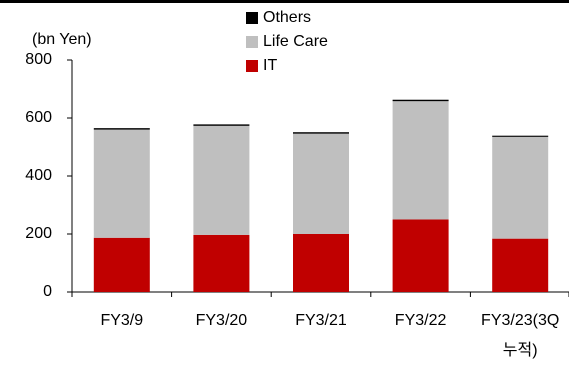  Describe the element at coordinates (321, 320) in the screenshot. I see `x-tick-label: FY3/21` at that location.